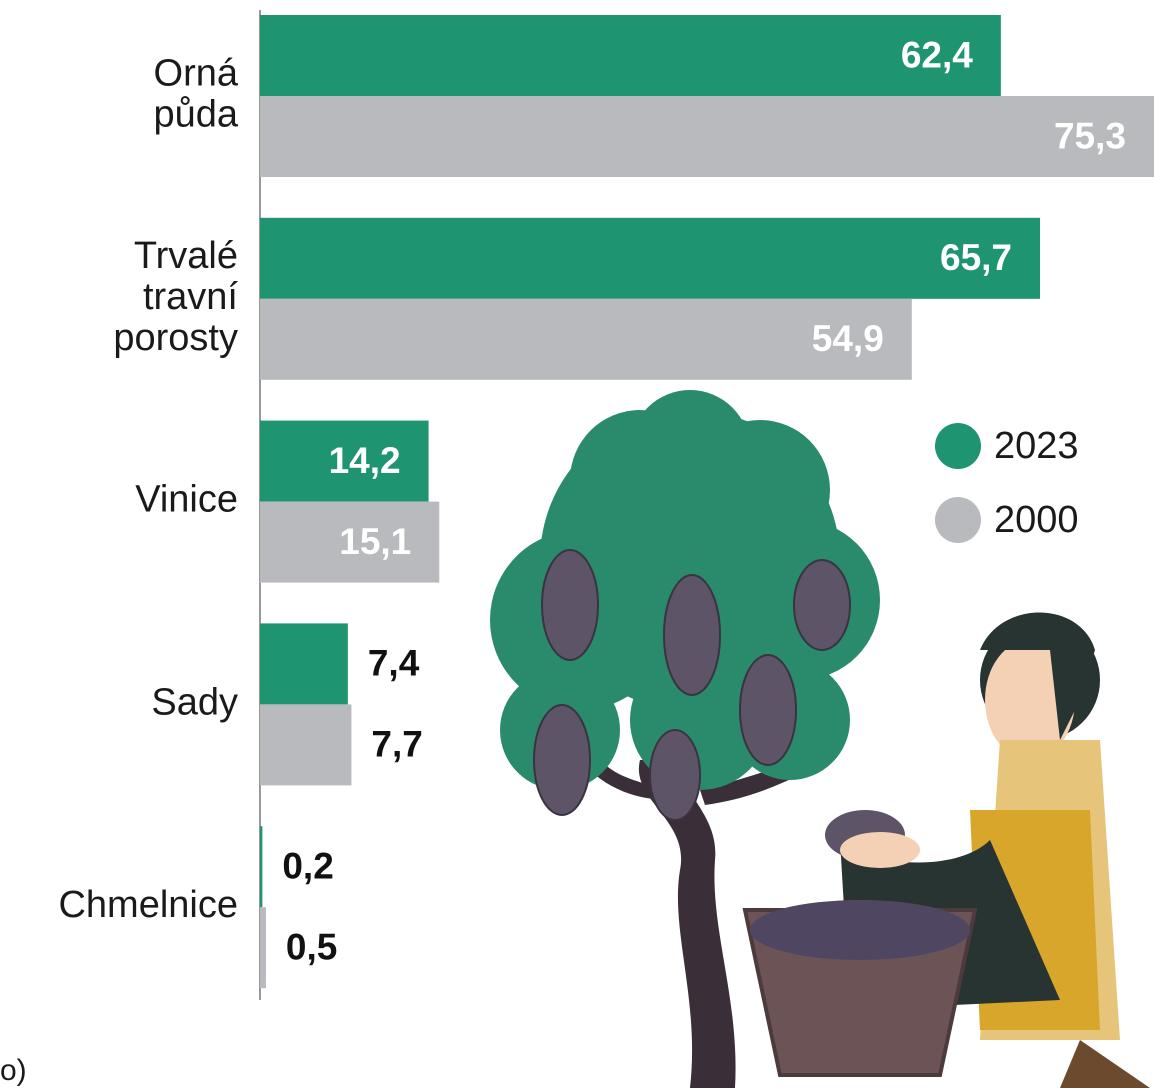 Image resolution: width=1154 pixels, height=1088 pixels. I want to click on category-label: Vinice, so click(186, 500).